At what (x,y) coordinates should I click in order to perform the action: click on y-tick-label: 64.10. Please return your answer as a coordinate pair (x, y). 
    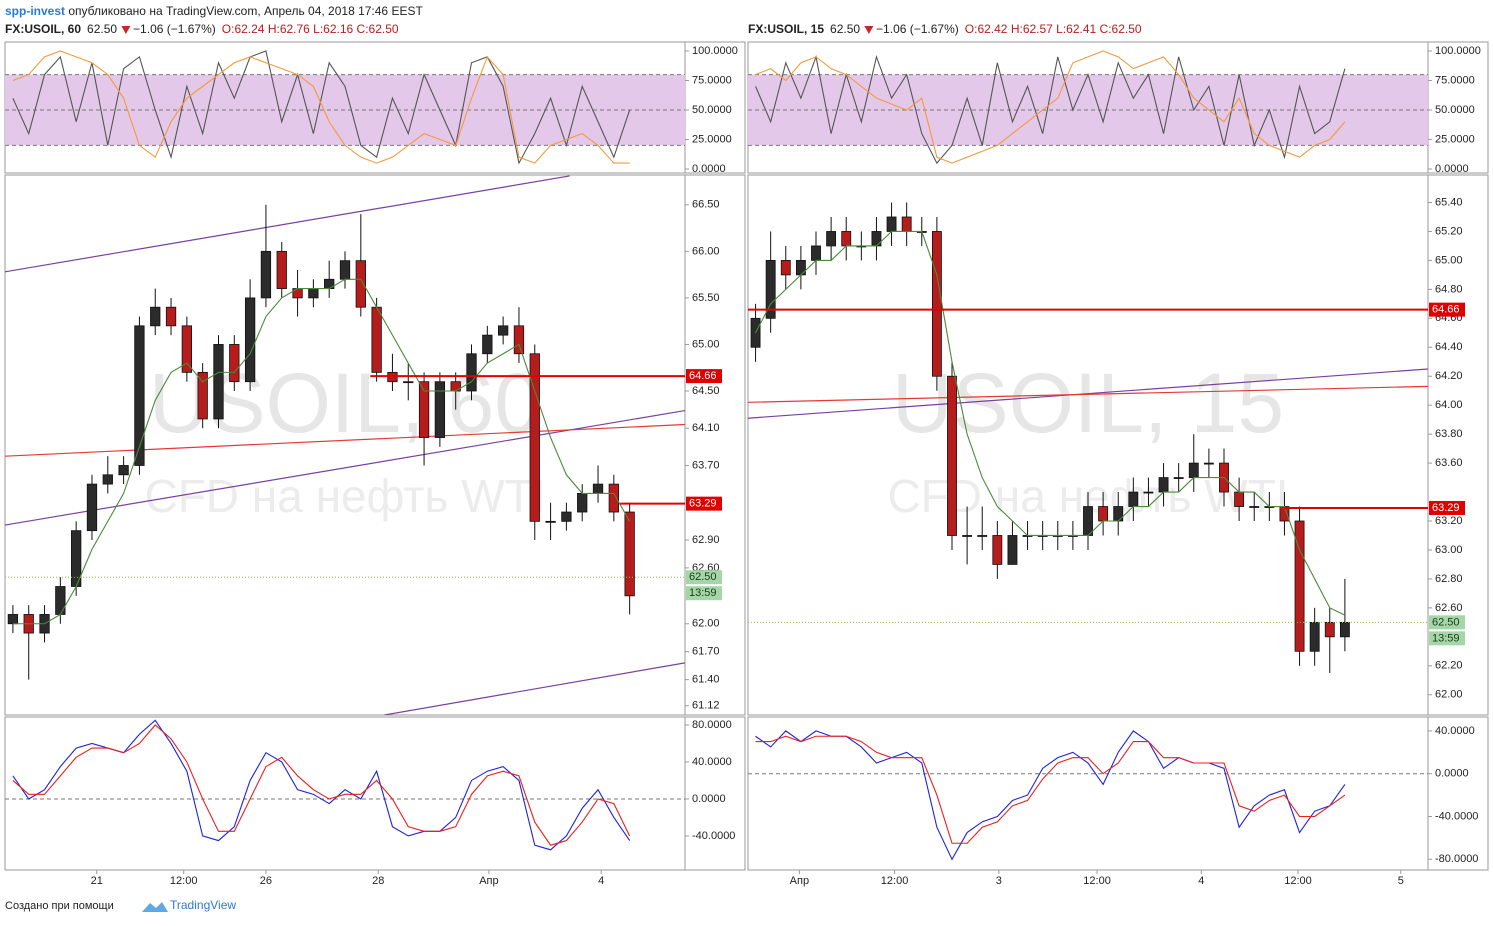
    Looking at the image, I should click on (706, 428).